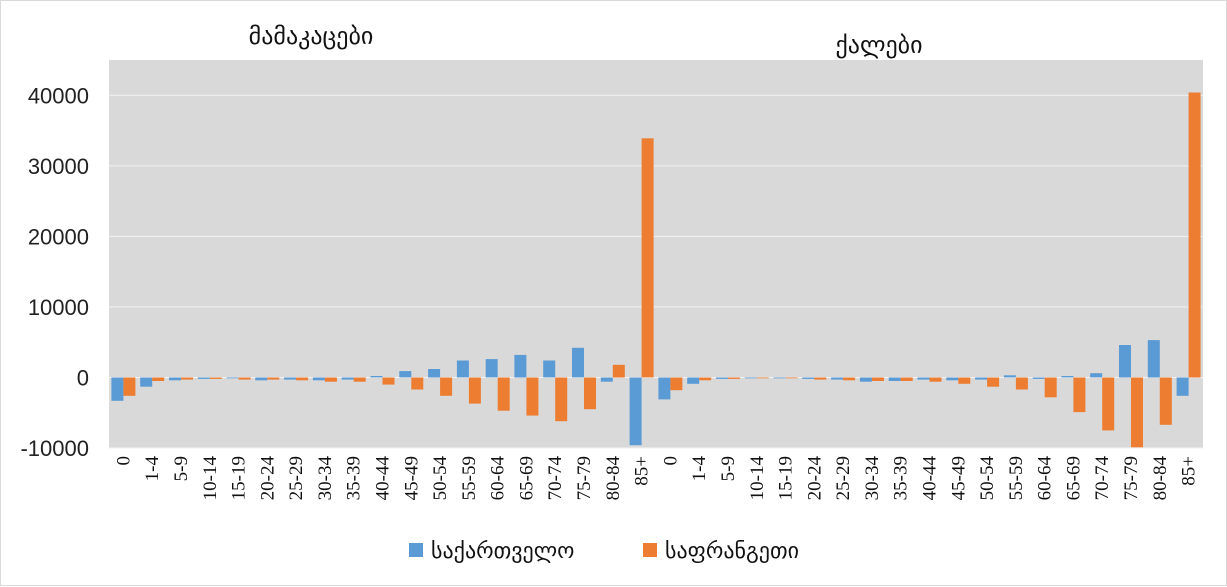 Image resolution: width=1227 pixels, height=587 pixels. I want to click on x-tick-label: 50-54, so click(987, 478).